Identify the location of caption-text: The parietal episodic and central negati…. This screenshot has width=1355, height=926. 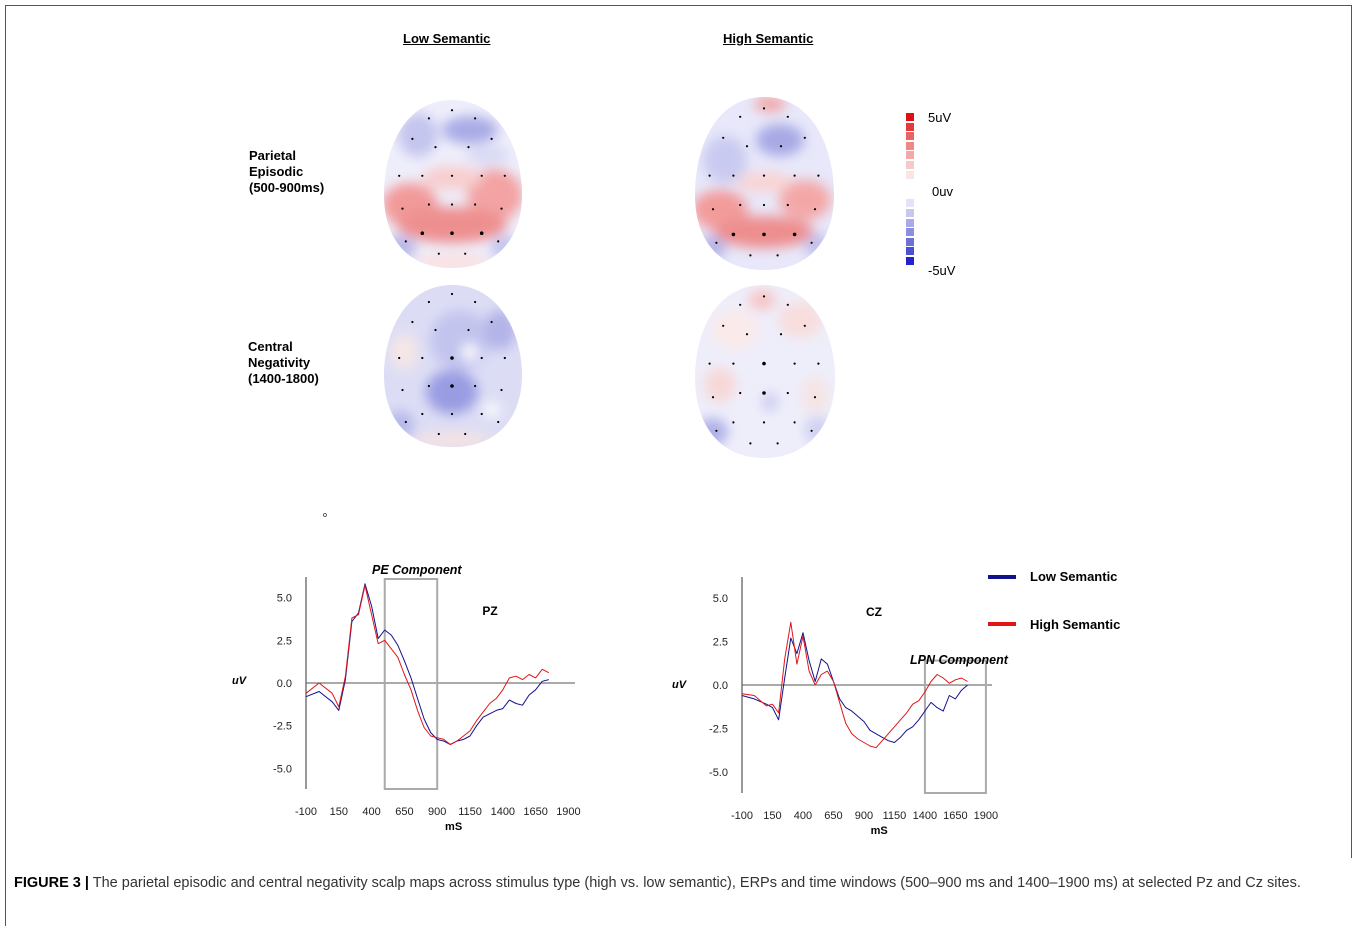
(696, 883).